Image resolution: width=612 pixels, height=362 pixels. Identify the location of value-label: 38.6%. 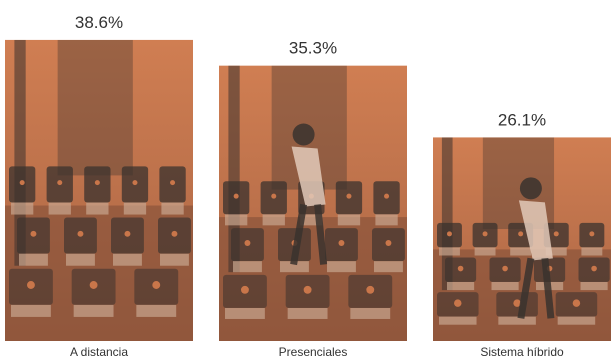
(99, 22).